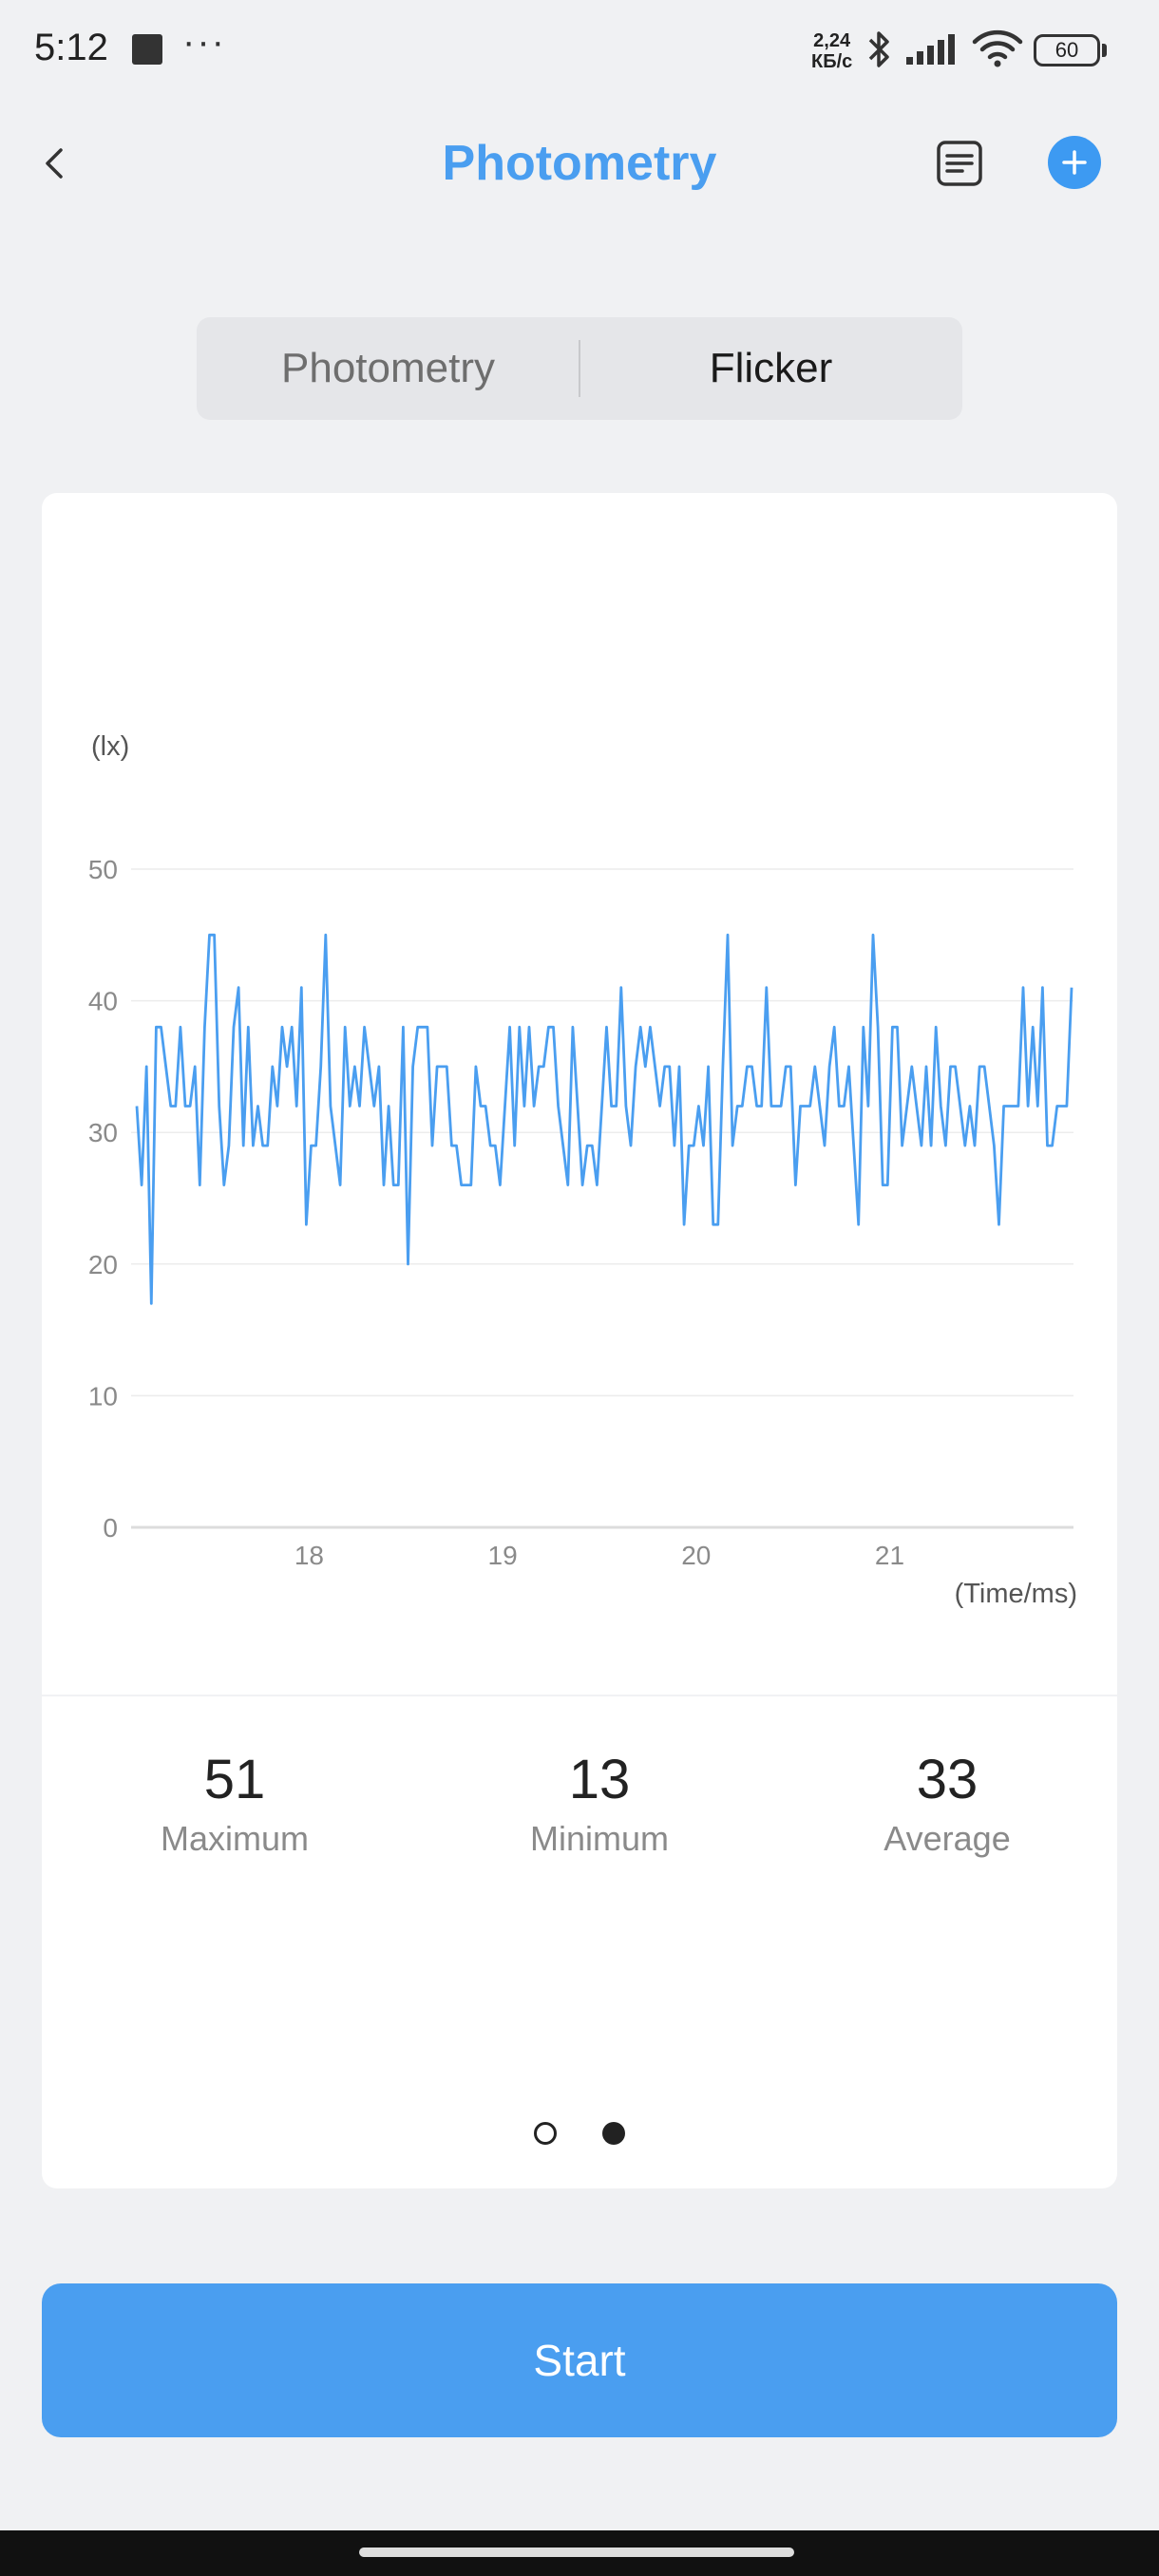 This screenshot has width=1159, height=2576. What do you see at coordinates (234, 1838) in the screenshot?
I see `stat-maximum-label: Maximum` at bounding box center [234, 1838].